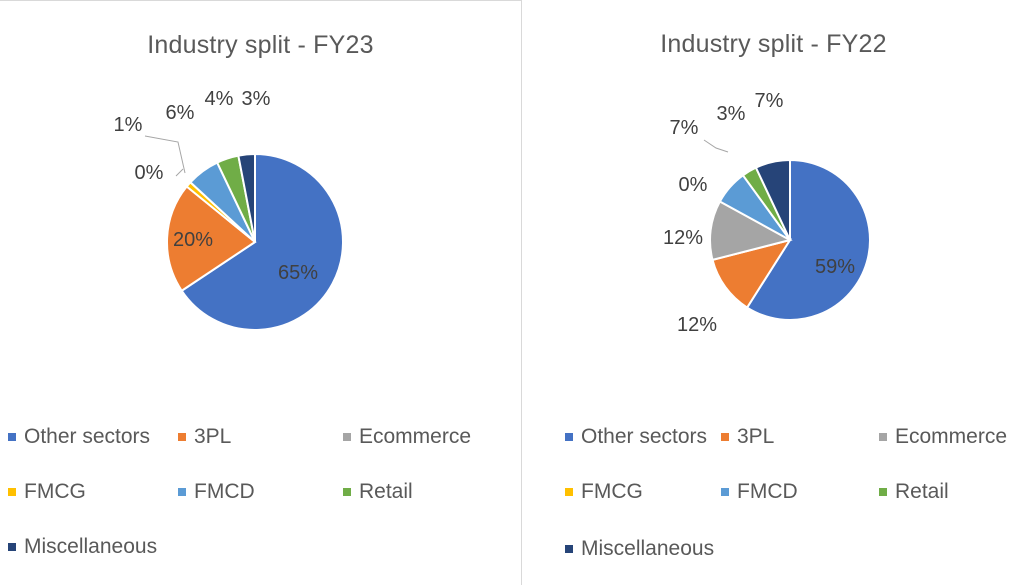 Image resolution: width=1024 pixels, height=586 pixels. What do you see at coordinates (193, 240) in the screenshot?
I see `data-label: 20%` at bounding box center [193, 240].